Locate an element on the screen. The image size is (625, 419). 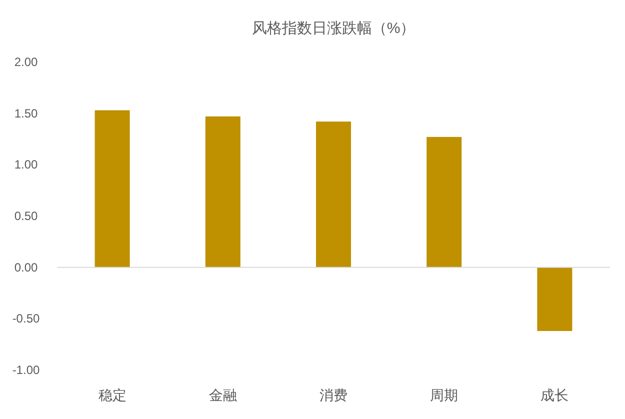
chart-title: 风格指数日涨跌幅（%） is located at coordinates (334, 28).